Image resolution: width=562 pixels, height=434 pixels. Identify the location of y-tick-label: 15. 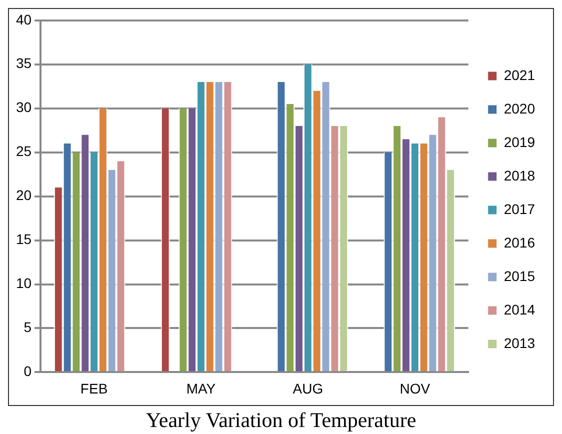
(24, 239).